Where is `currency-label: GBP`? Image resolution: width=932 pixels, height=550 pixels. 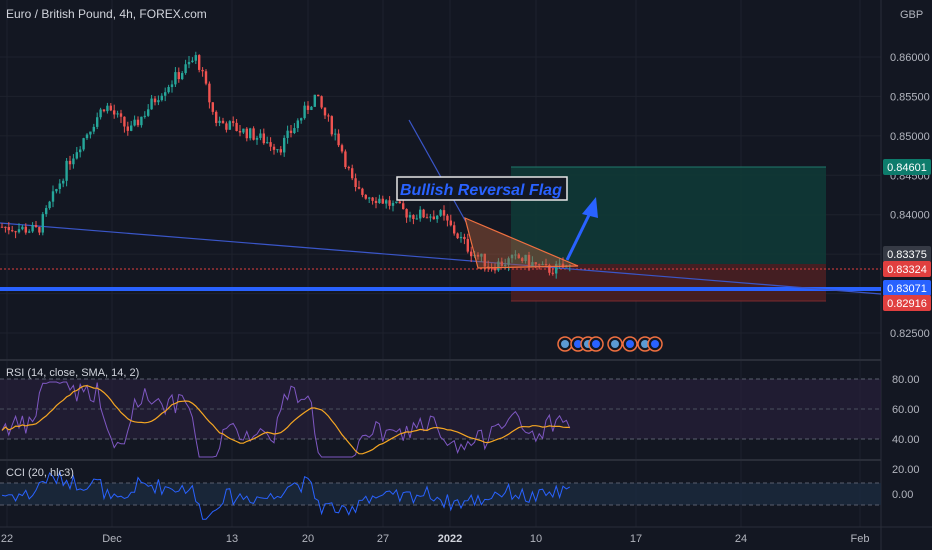
currency-label: GBP is located at coordinates (911, 15).